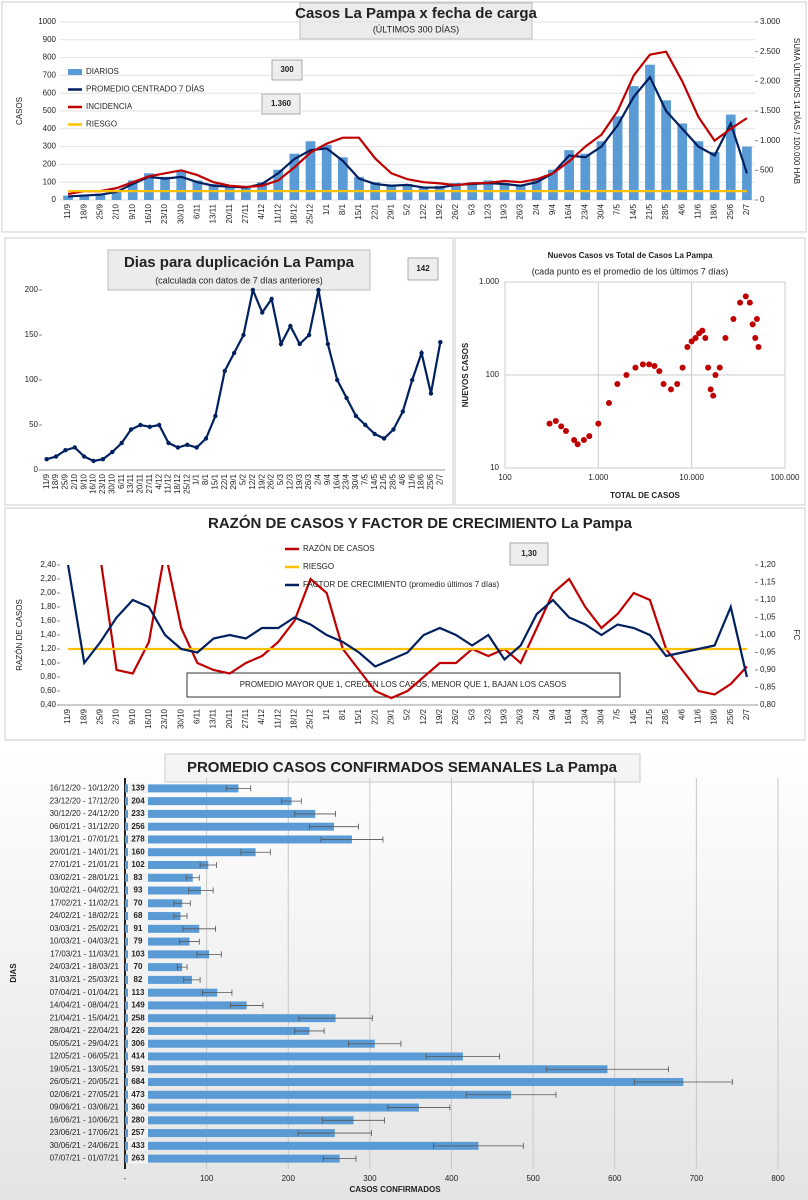 The width and height of the screenshot is (808, 1200). I want to click on data-label: 204, so click(138, 800).